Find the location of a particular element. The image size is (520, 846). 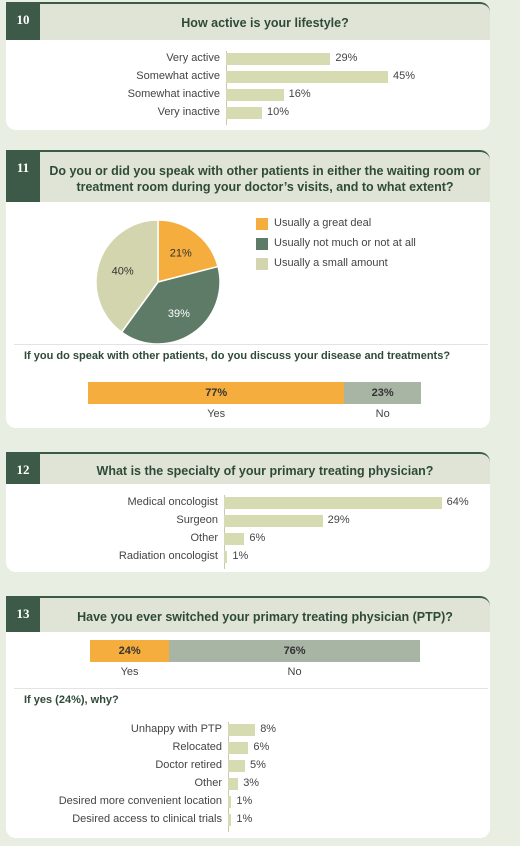

q13-switched-category: No is located at coordinates (294, 672).